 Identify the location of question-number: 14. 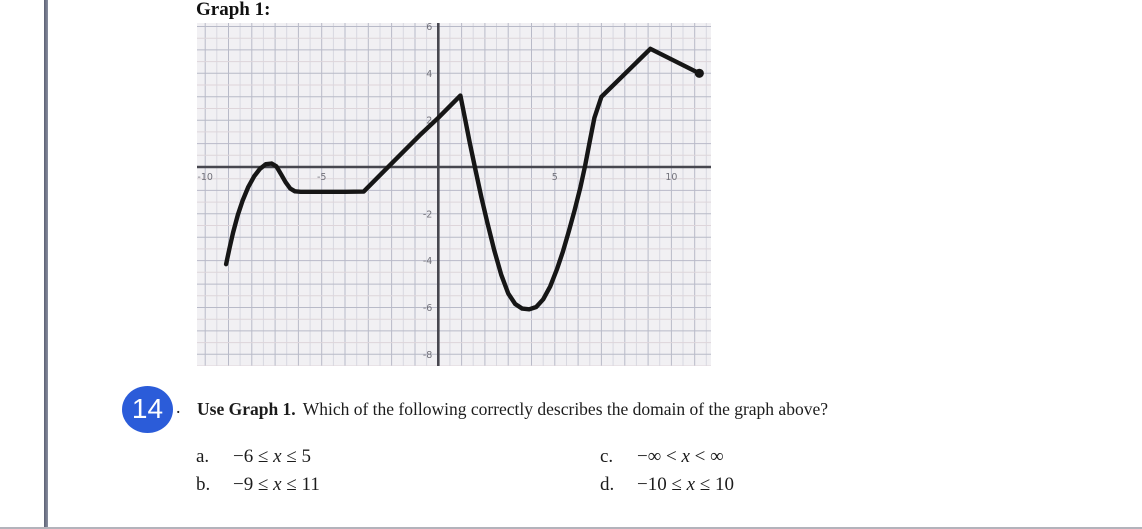
(147, 408).